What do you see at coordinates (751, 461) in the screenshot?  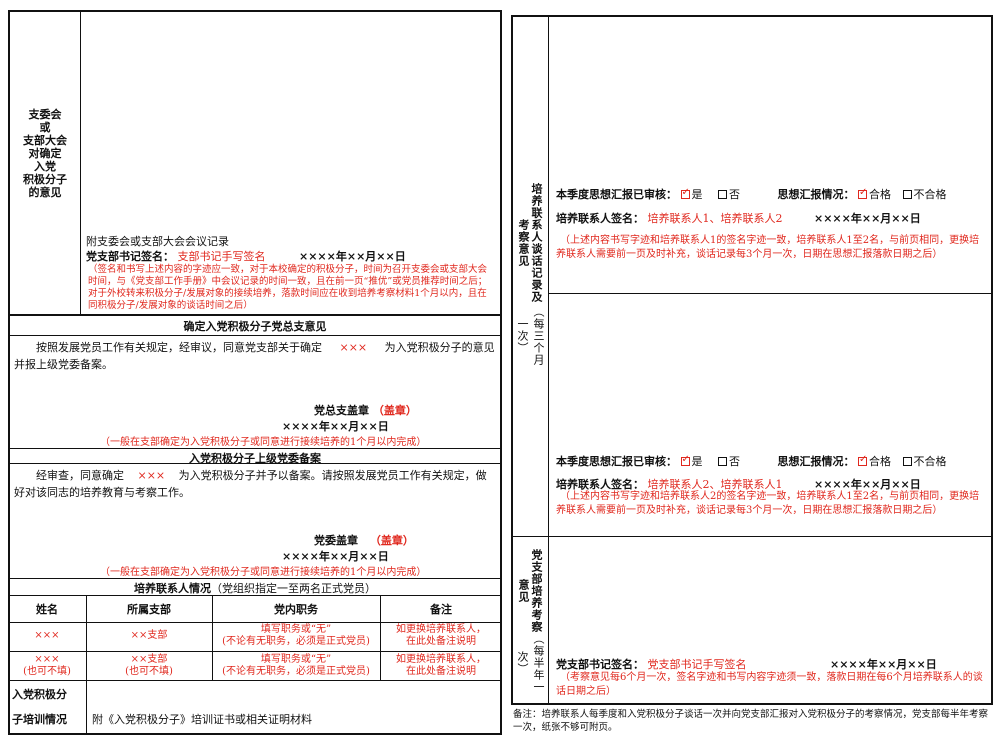 I see `review-row-2: 本季度思想汇报已审核： 是 否 思想汇报情况： 合格 不合格` at bounding box center [751, 461].